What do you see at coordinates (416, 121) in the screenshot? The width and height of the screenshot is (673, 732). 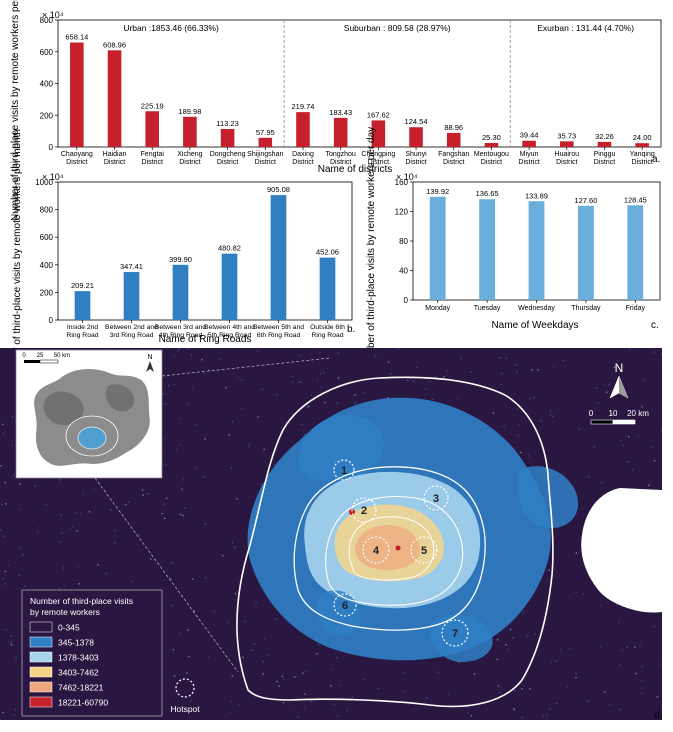 I see `bar-value-label: 124.54` at bounding box center [416, 121].